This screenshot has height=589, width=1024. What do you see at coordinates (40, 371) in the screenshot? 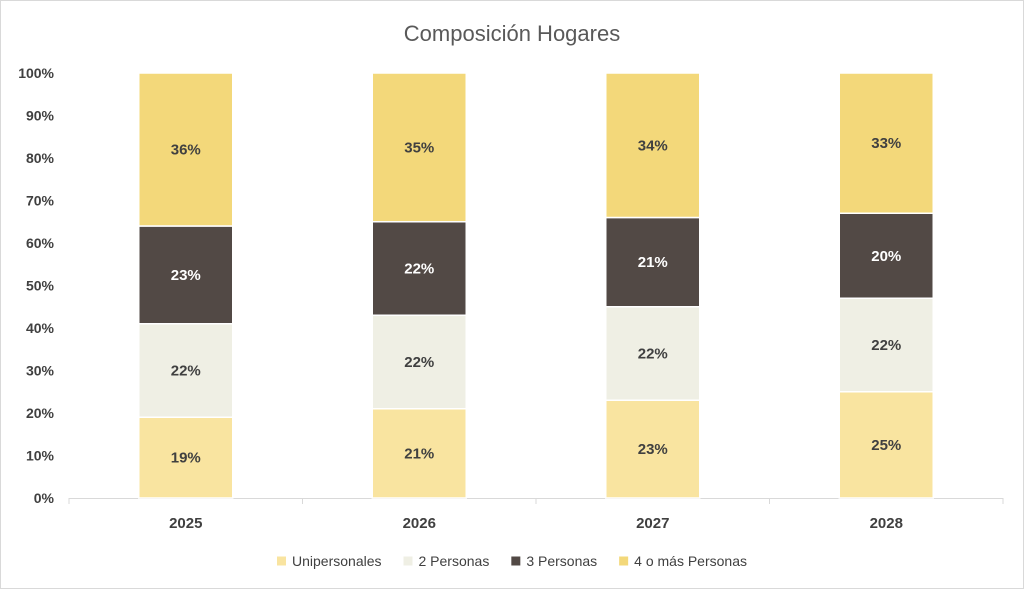
I see `y-tick-label: 30%` at bounding box center [40, 371].